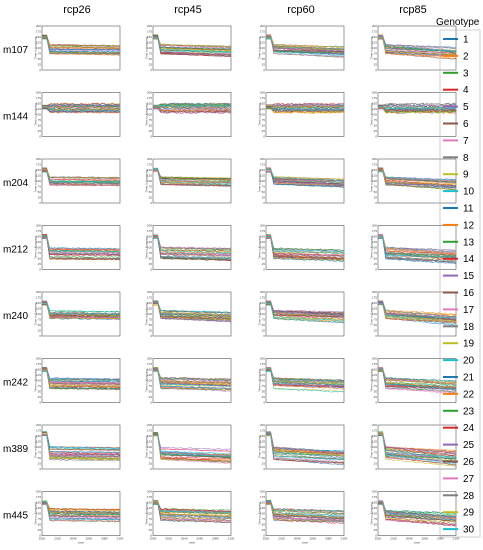 The image size is (483, 550). What do you see at coordinates (151, 253) in the screenshot?
I see `y-tick-label: 75` at bounding box center [151, 253].